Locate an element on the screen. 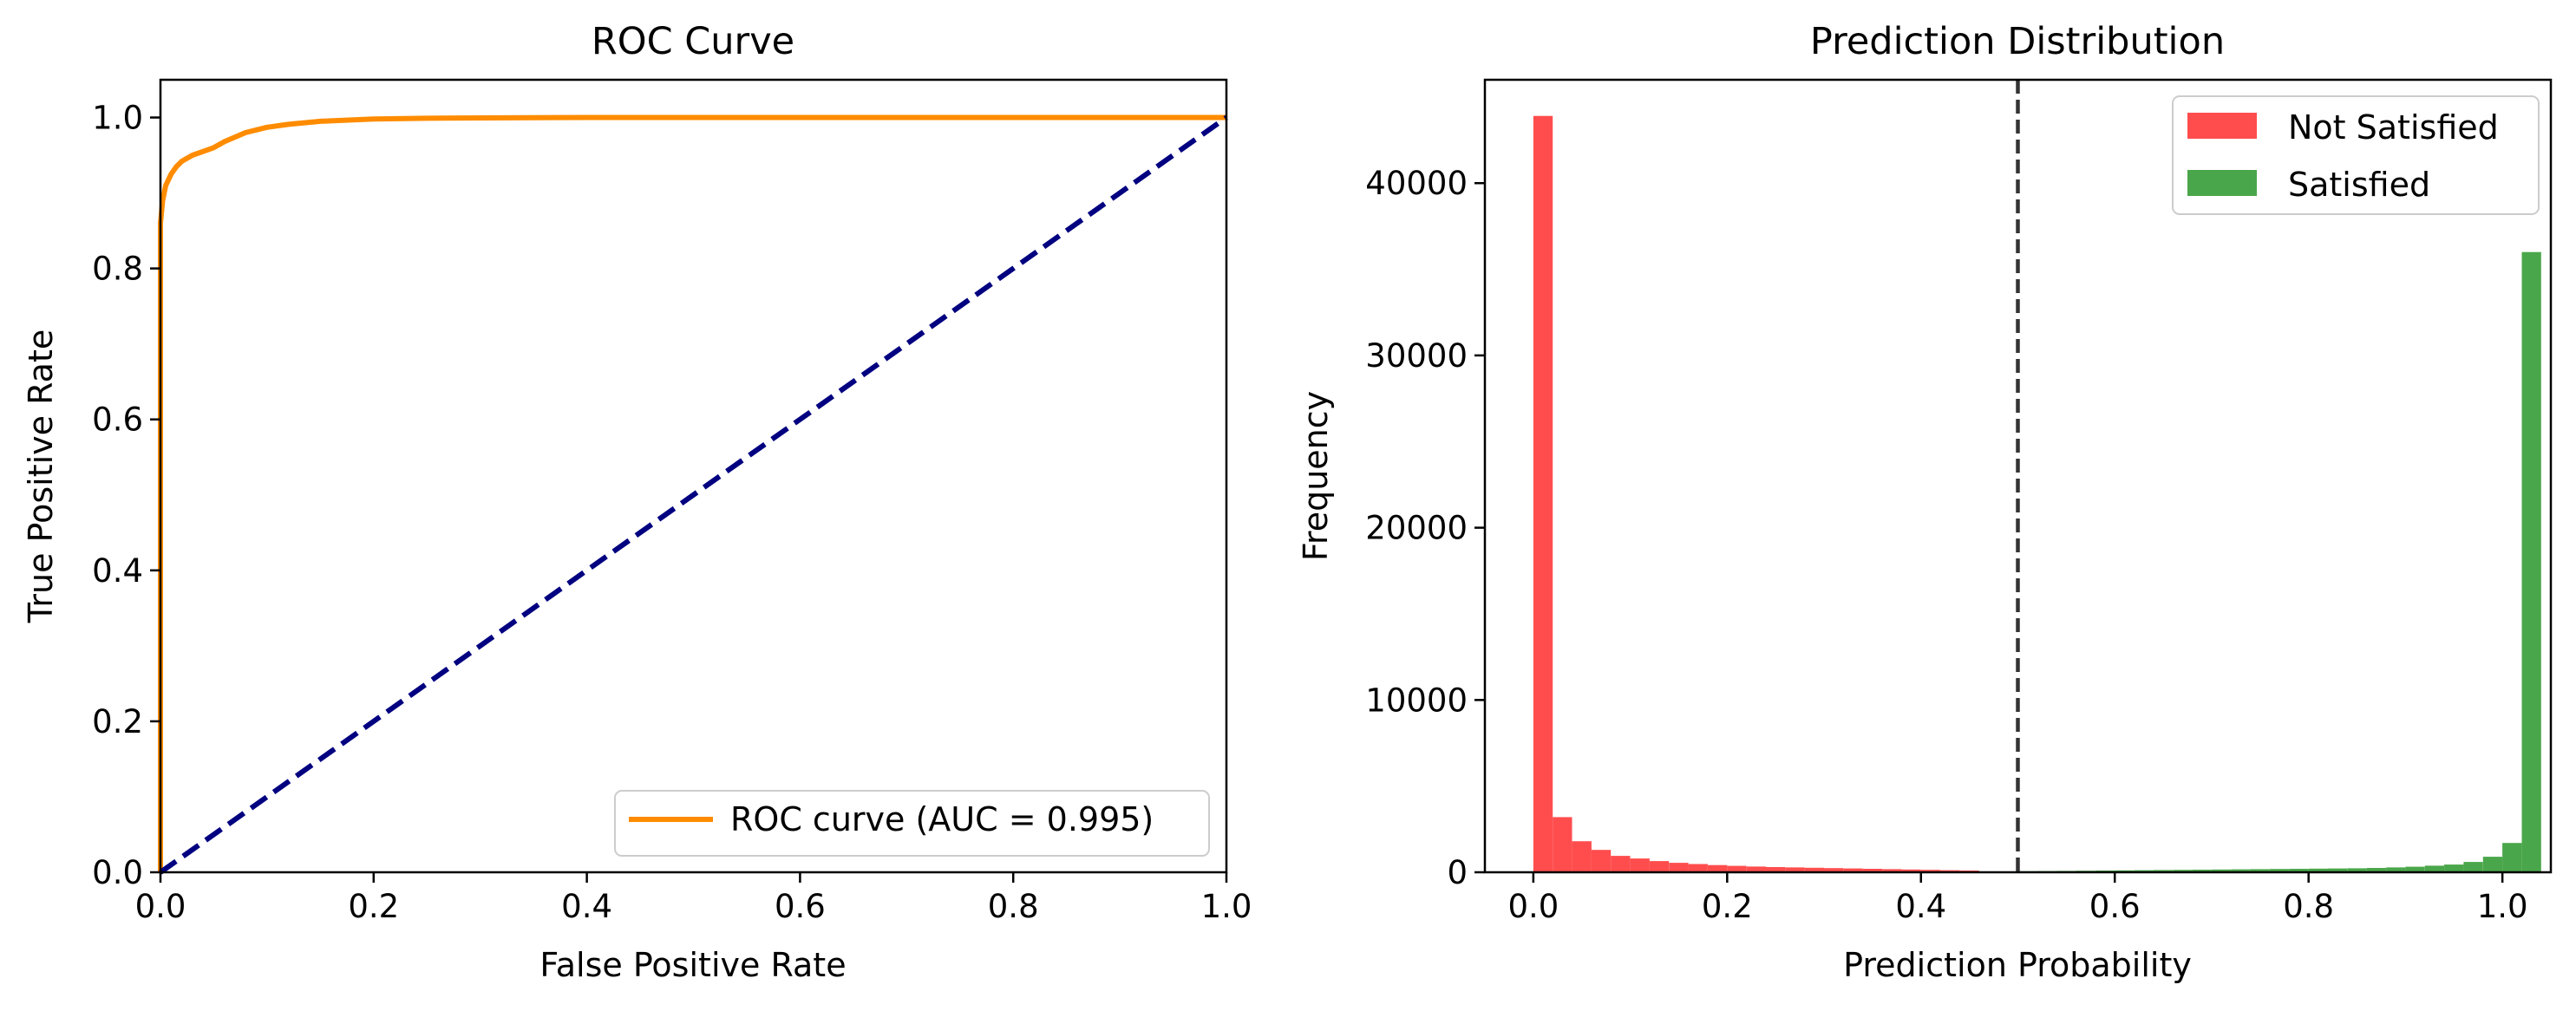  roc-y-axis-label: True Positive Rate is located at coordinates (41, 476).